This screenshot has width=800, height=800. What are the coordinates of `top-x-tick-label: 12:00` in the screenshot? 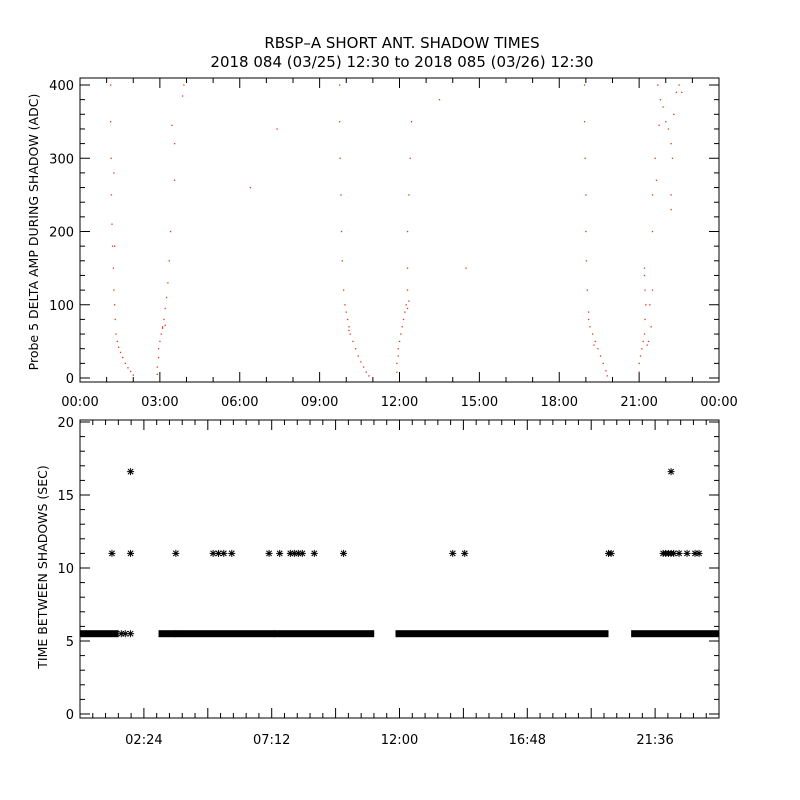 It's located at (399, 402).